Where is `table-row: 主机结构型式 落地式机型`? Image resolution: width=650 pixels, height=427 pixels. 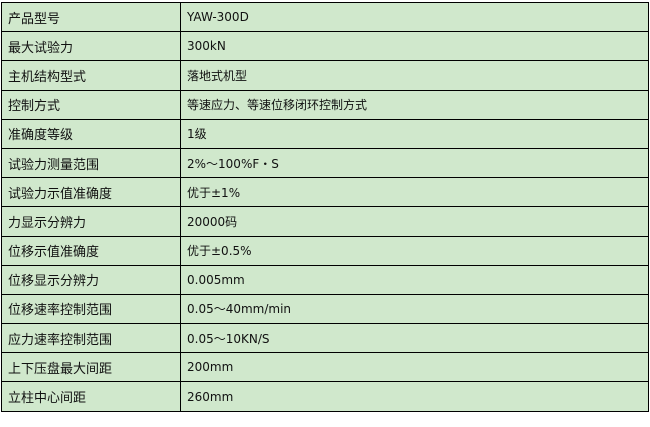
table-row: 主机结构型式 落地式机型 is located at coordinates (325, 75).